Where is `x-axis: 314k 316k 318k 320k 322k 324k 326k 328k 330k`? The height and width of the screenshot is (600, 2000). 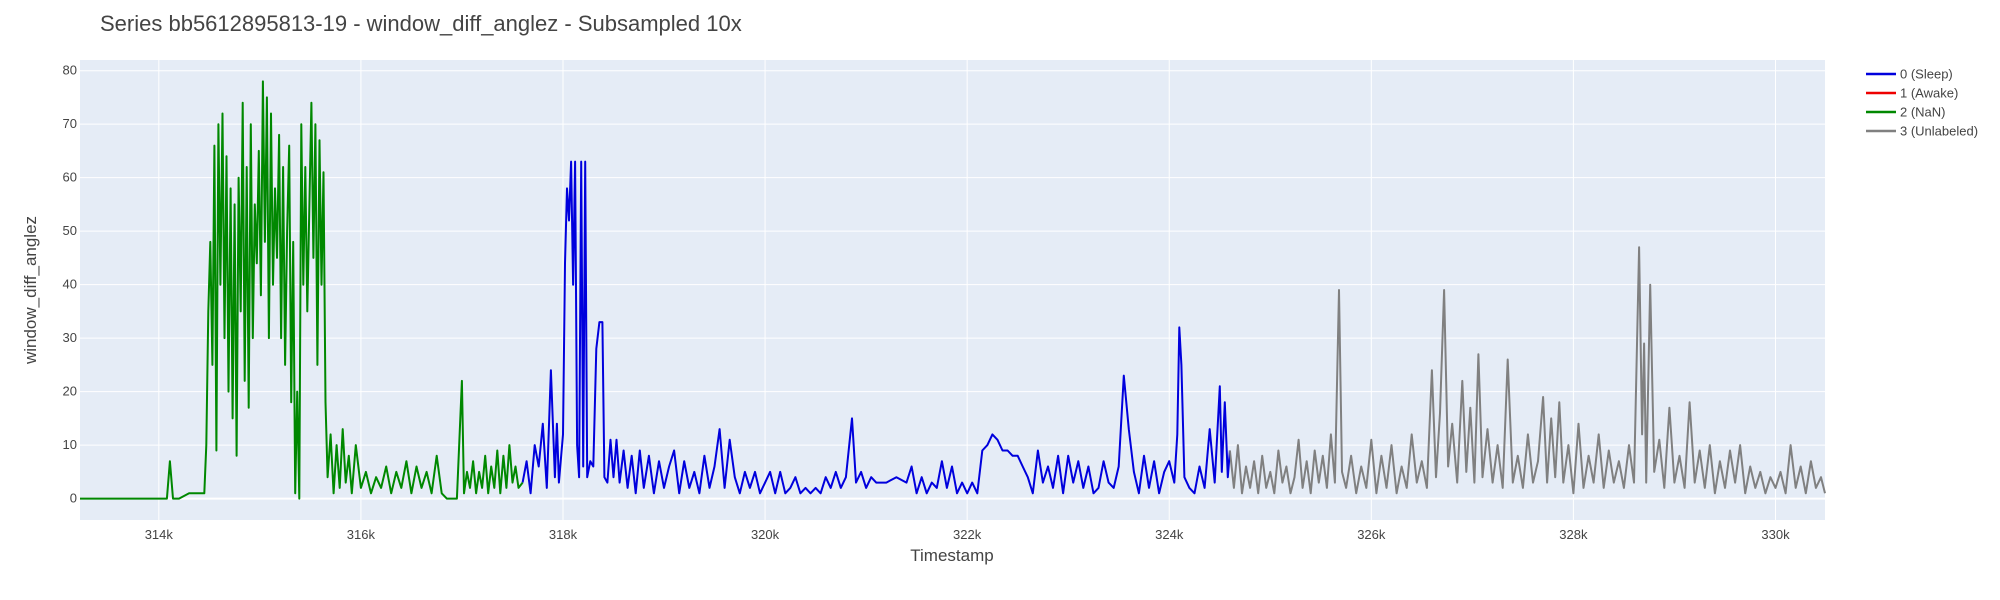
x-axis: 314k 316k 318k 320k 322k 324k 326k 328k 330k is located at coordinates (967, 534).